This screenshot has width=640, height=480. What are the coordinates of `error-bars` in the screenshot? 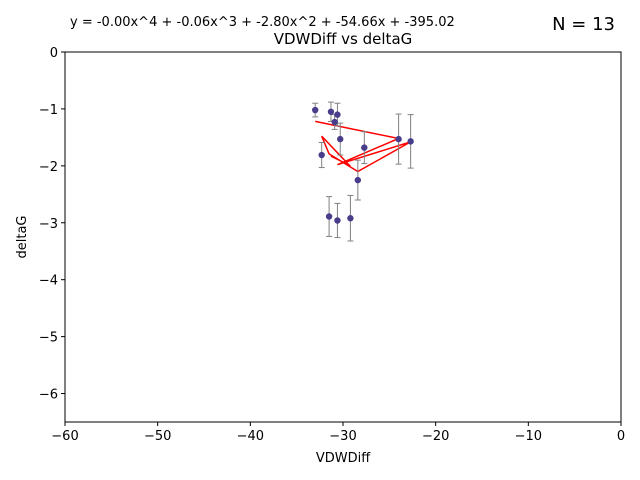 It's located at (363, 171).